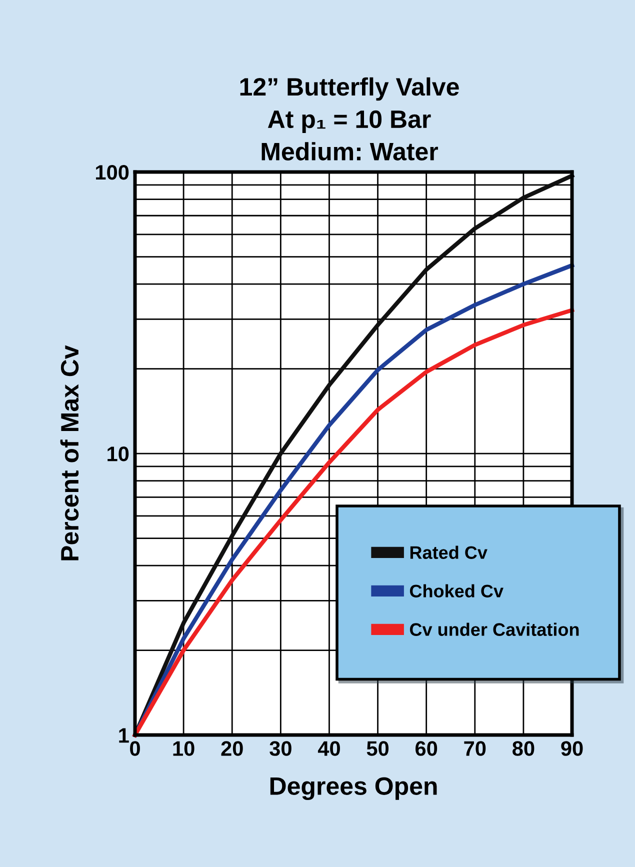  Describe the element at coordinates (349, 118) in the screenshot. I see `chart-title: 12” Butterfly Valve At p₁ = 10 Bar Medium: Water` at that location.